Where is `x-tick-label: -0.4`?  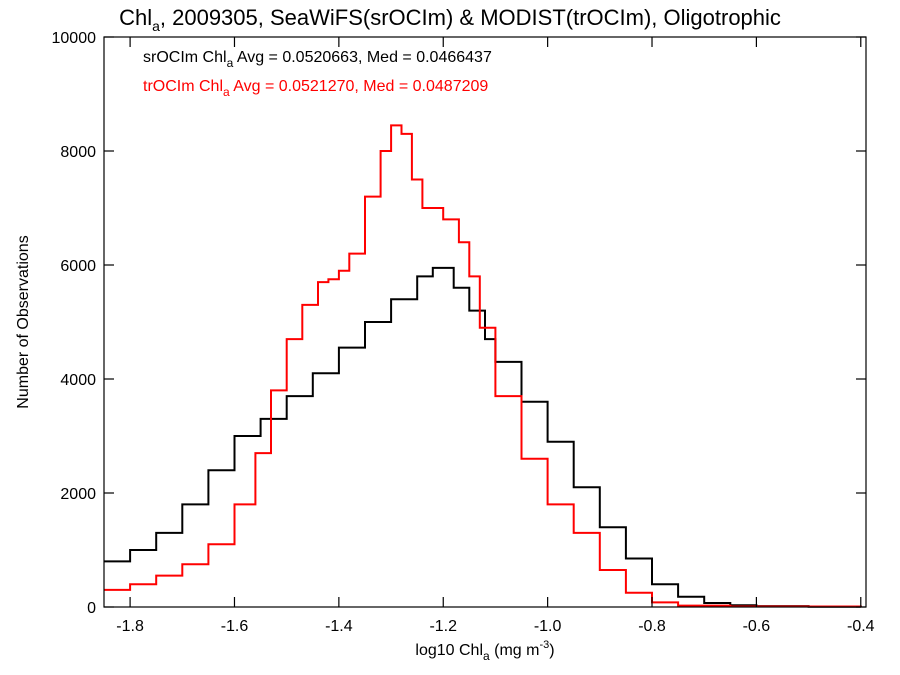 x-tick-label: -0.4 is located at coordinates (861, 626).